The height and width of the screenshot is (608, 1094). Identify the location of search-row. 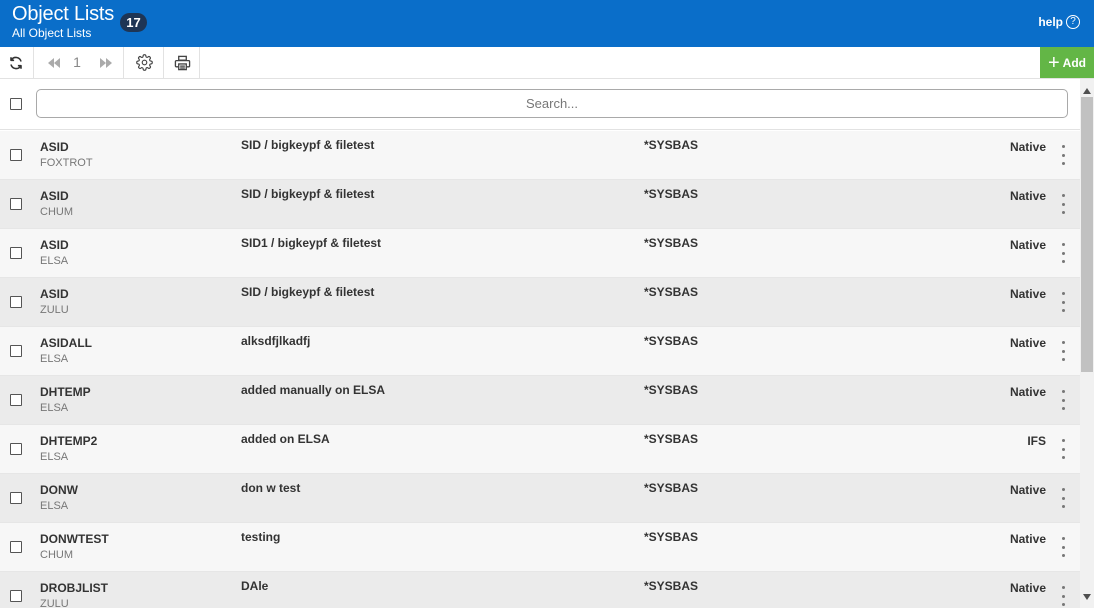
(547, 104).